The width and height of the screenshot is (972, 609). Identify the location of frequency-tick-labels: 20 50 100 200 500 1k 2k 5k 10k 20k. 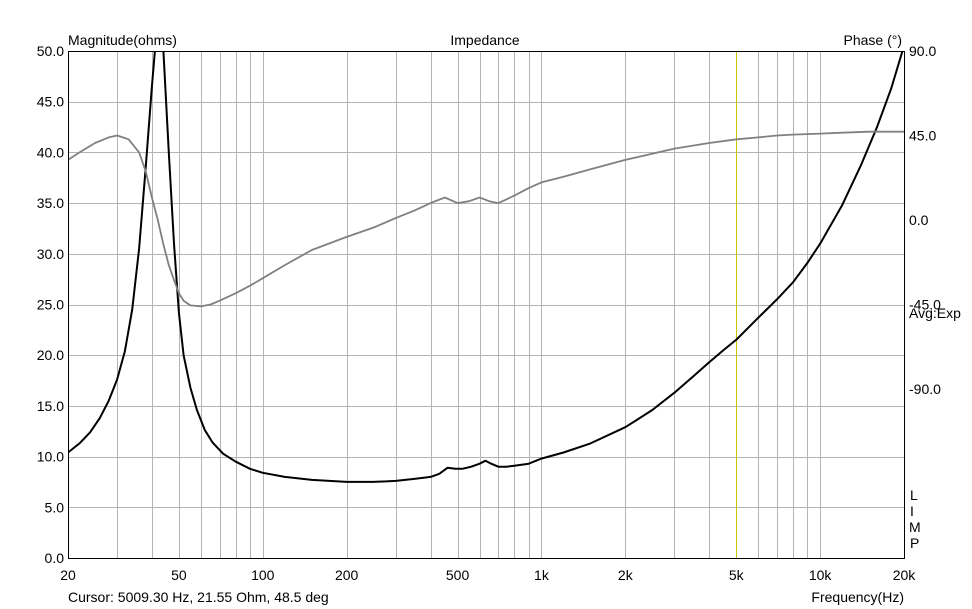
(488, 575).